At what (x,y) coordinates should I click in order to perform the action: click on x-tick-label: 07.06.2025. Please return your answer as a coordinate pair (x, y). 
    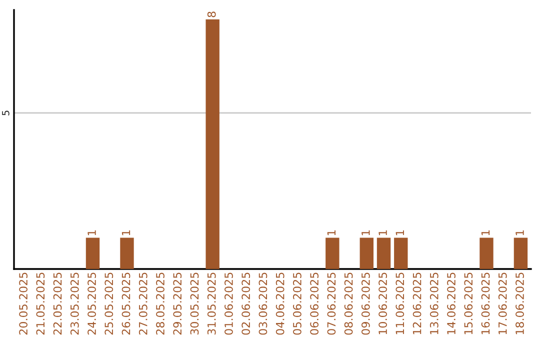
    Looking at the image, I should click on (331, 303).